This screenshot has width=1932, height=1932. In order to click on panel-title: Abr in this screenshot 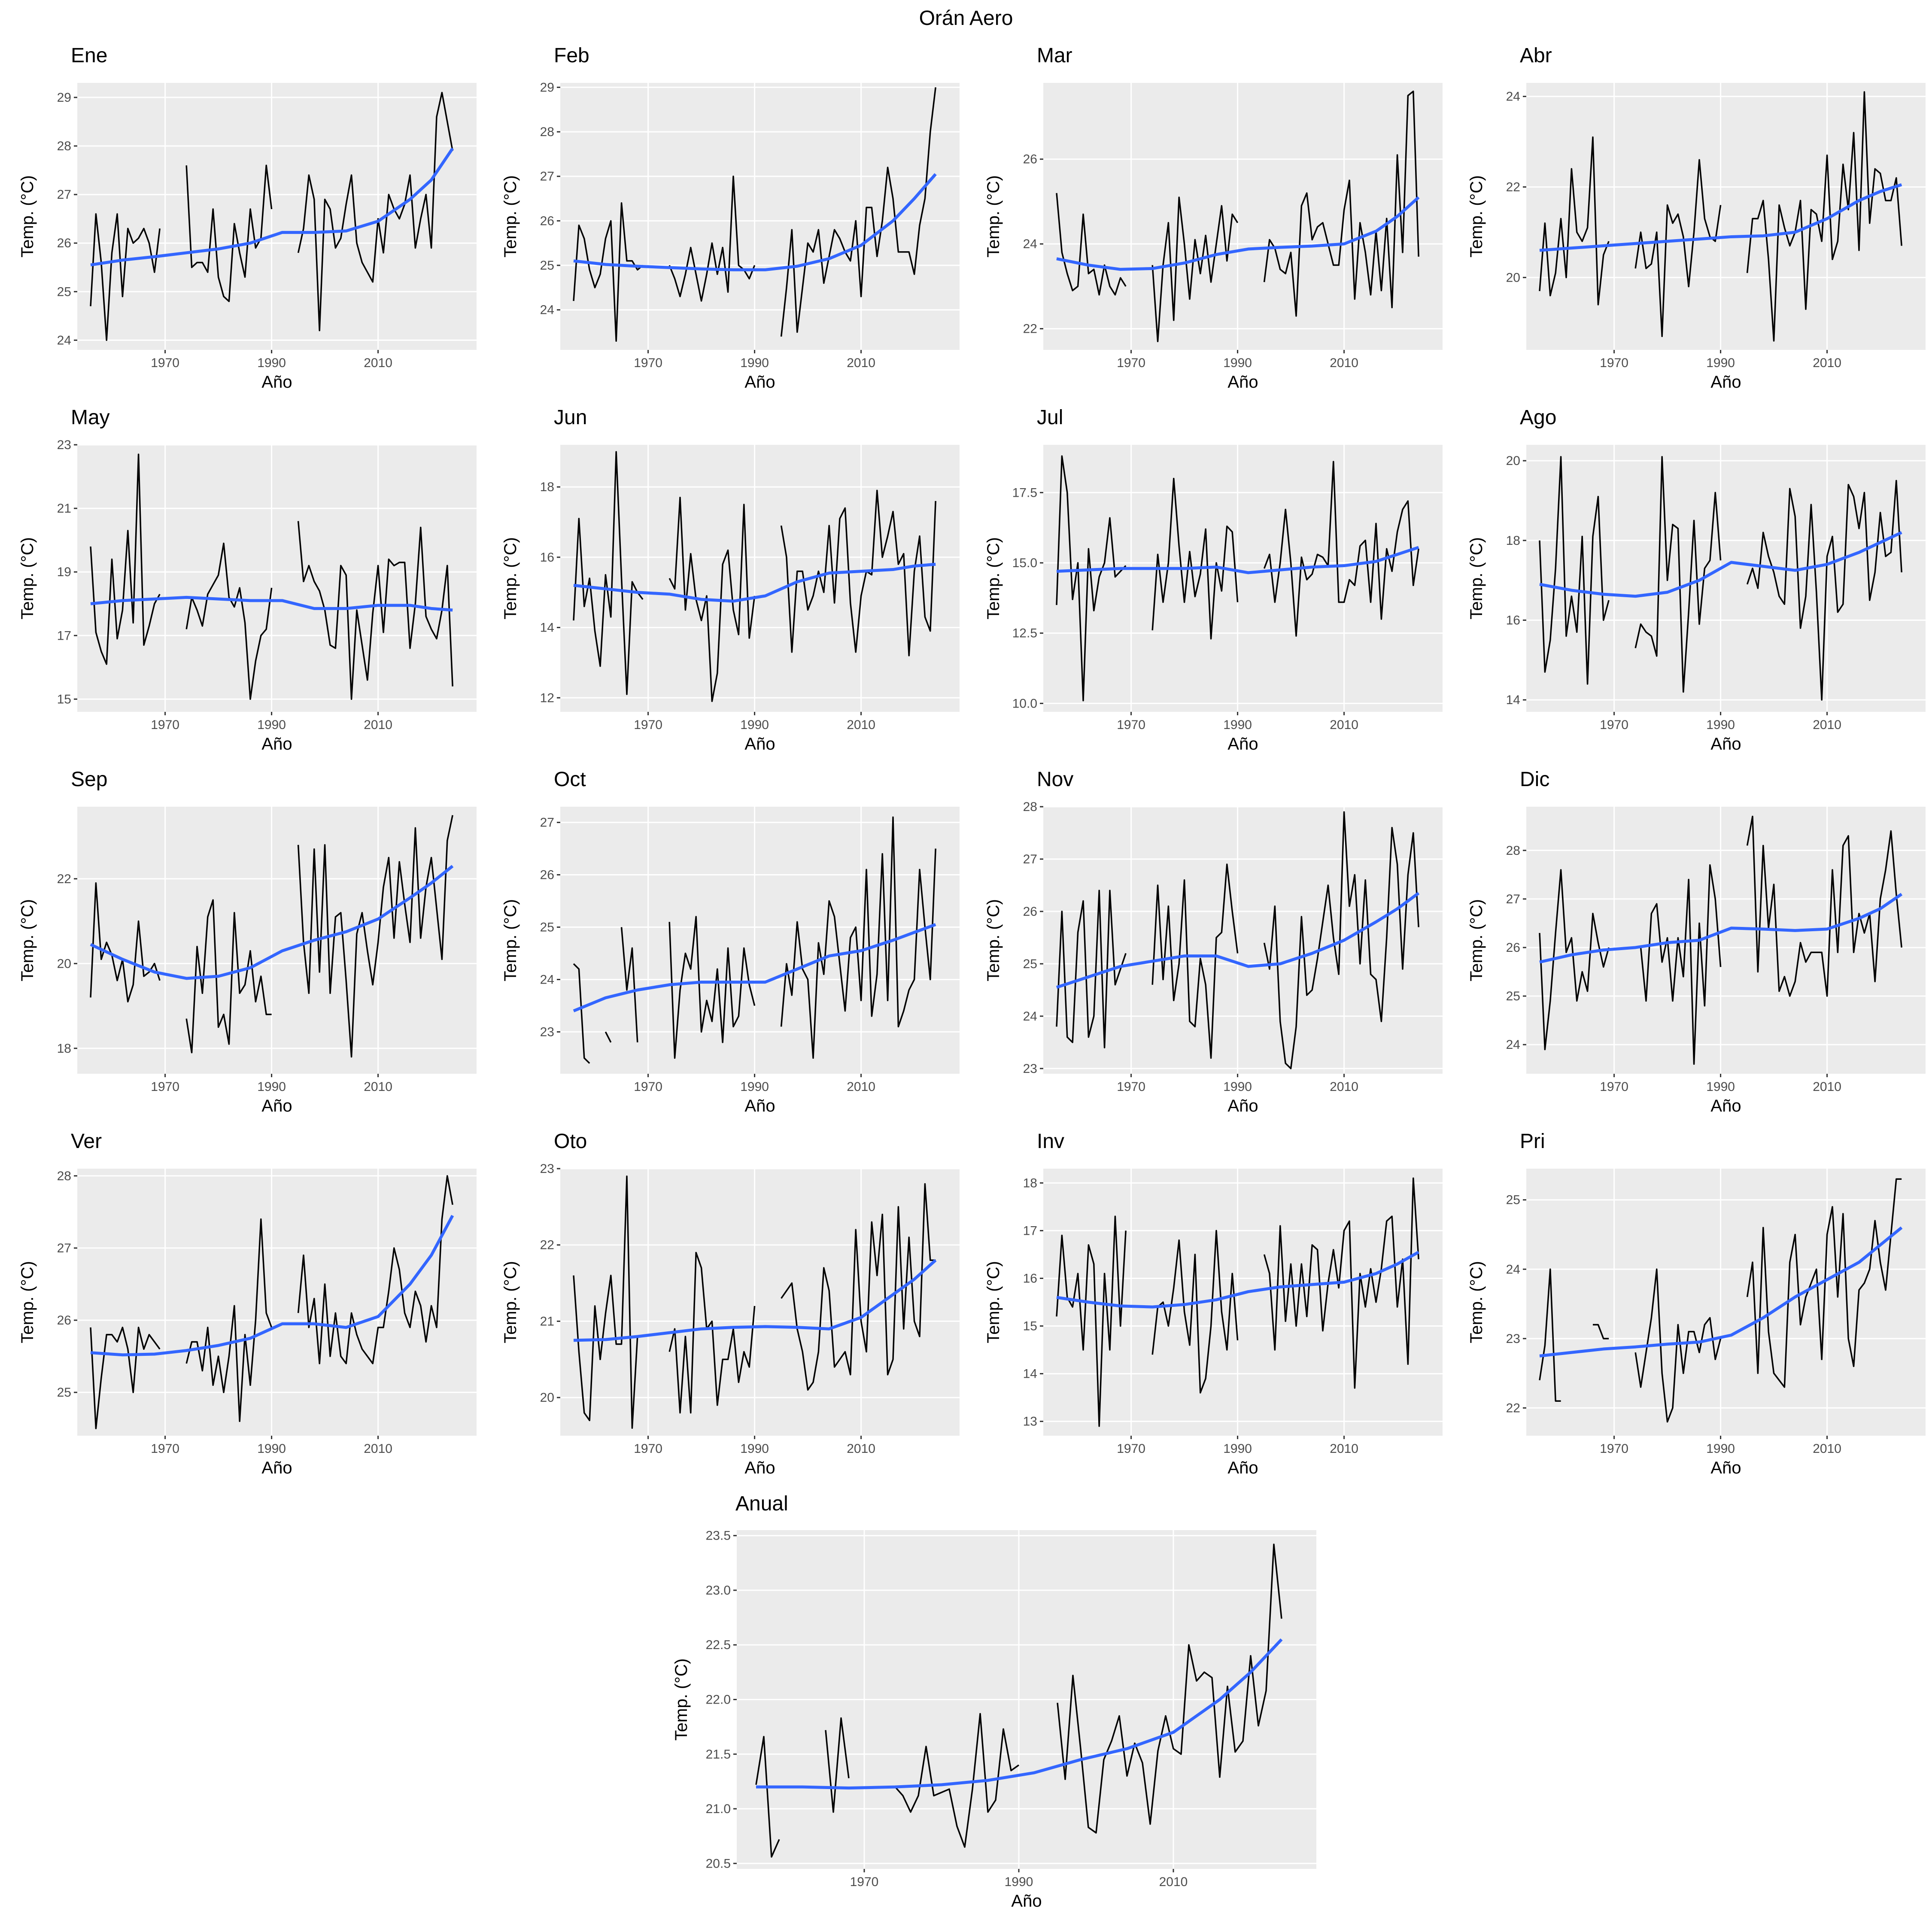, I will do `click(1536, 56)`.